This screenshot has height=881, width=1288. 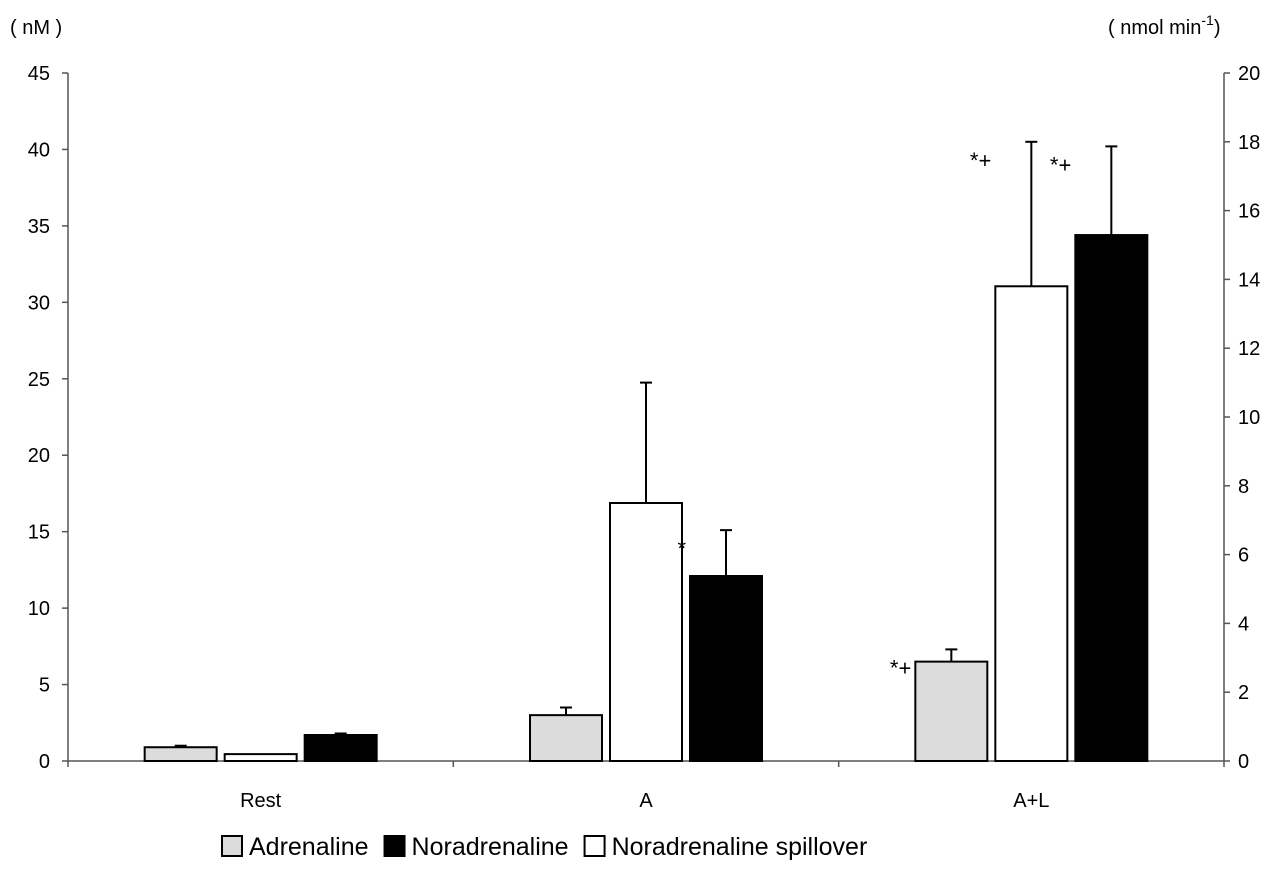 I want to click on left-tick-label: 45, so click(x=39, y=74).